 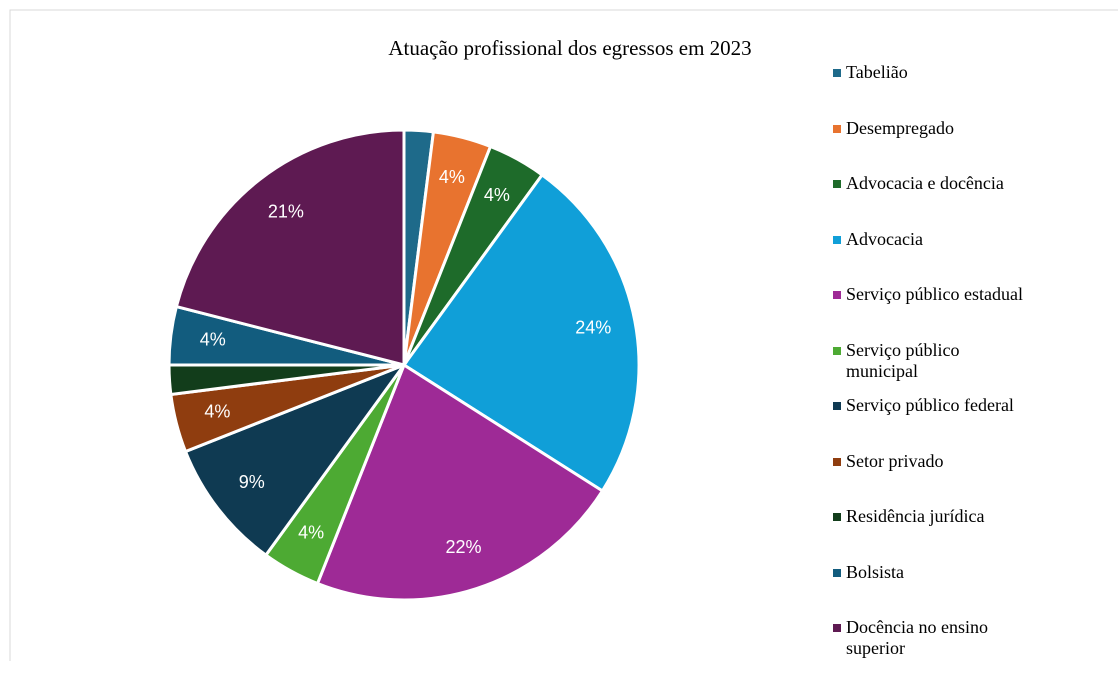 What do you see at coordinates (895, 460) in the screenshot?
I see `legend-label: Setor privado` at bounding box center [895, 460].